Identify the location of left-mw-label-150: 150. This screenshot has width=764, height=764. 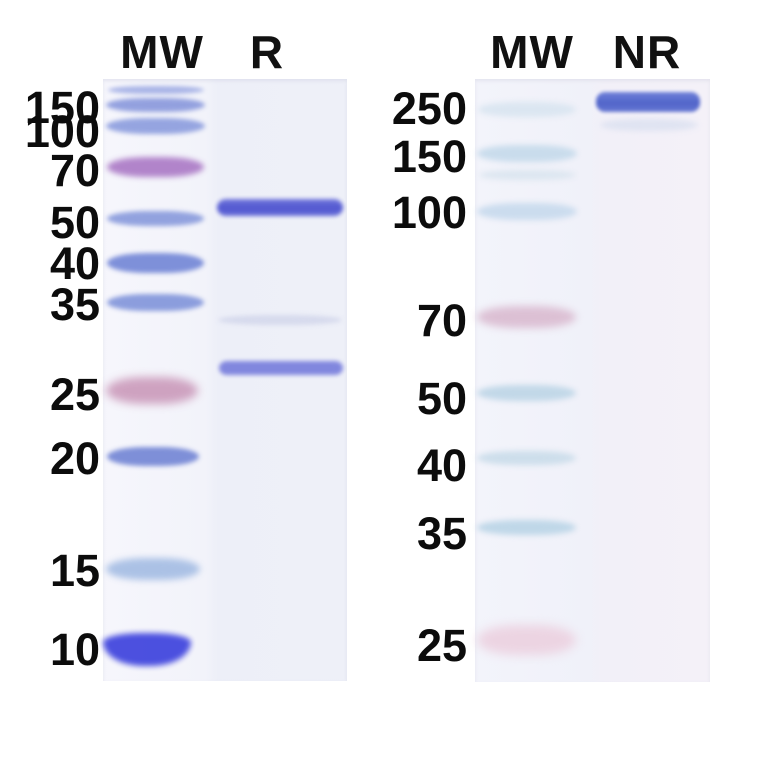
(62, 107).